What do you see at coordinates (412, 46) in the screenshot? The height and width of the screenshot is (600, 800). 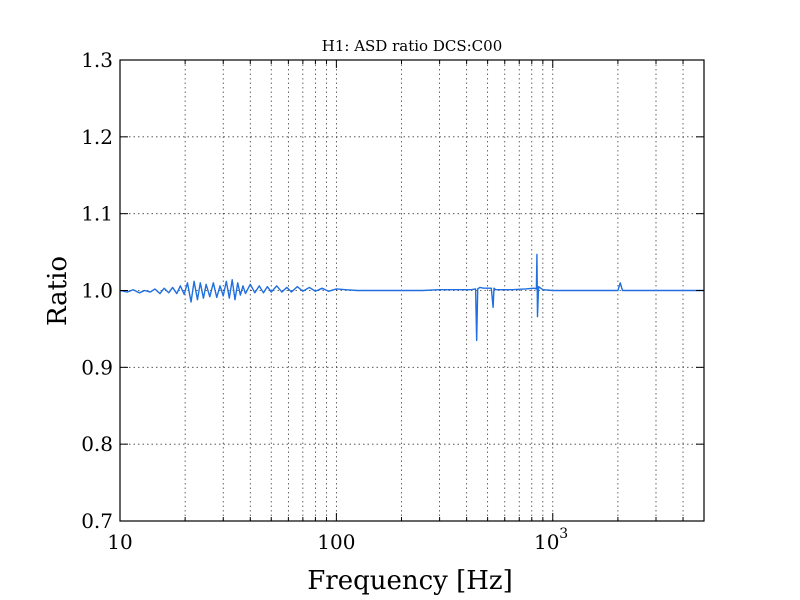 I see `chart-title: H1: ASD ratio DCS:C00` at bounding box center [412, 46].